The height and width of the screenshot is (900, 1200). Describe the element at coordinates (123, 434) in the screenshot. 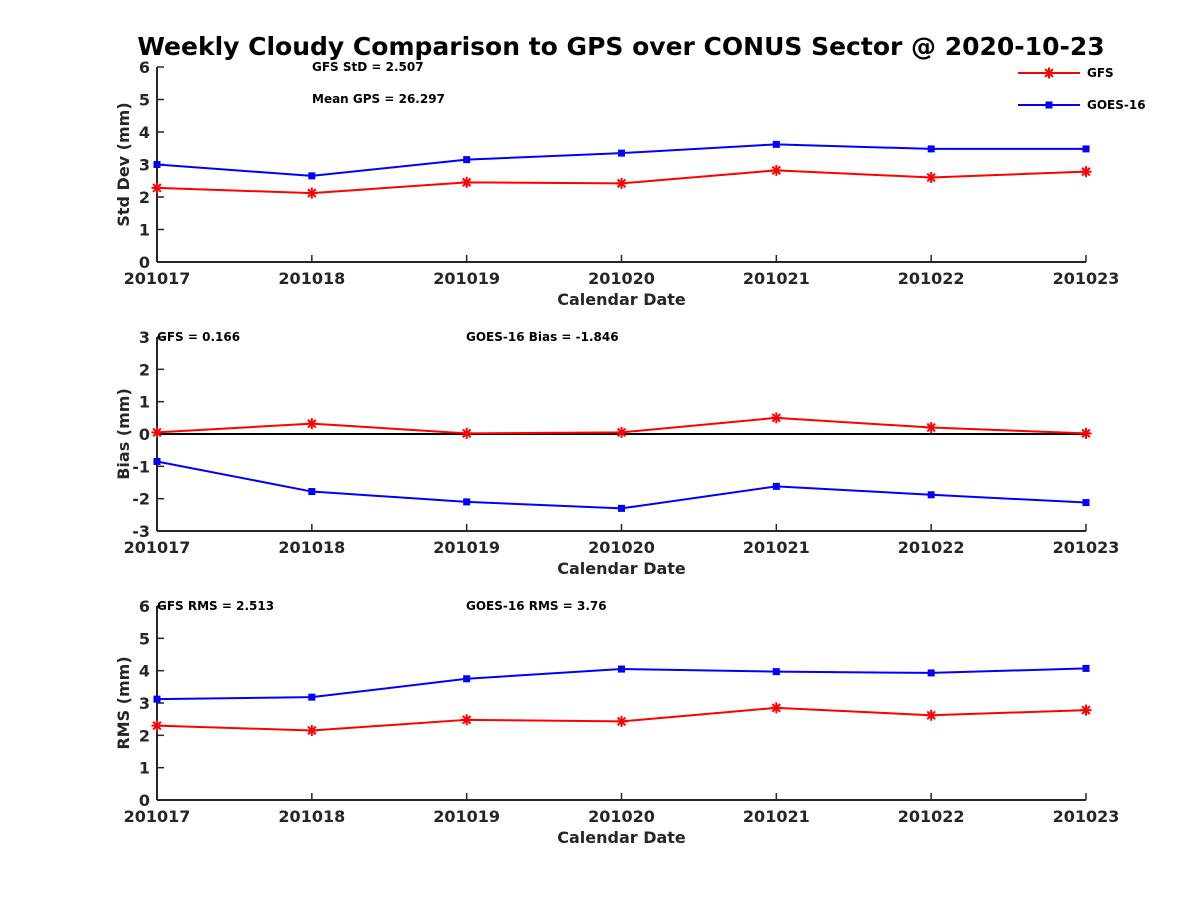

I see `y-axis-label: Bias (mm)` at that location.